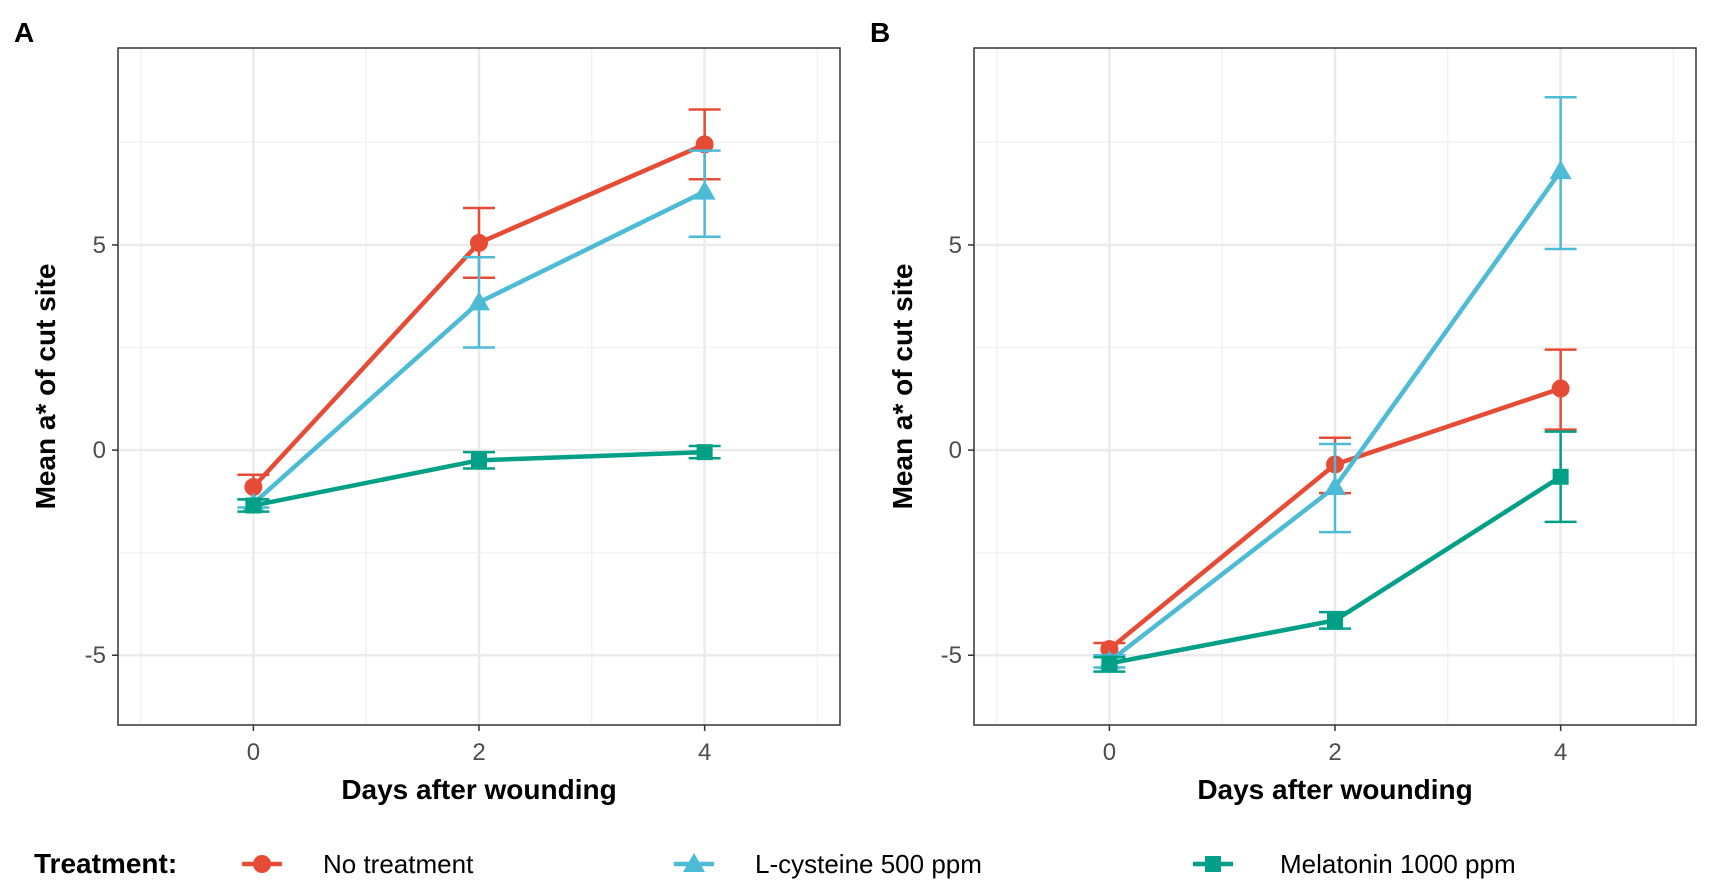  Describe the element at coordinates (398, 864) in the screenshot. I see `legend-label: No treatment` at that location.